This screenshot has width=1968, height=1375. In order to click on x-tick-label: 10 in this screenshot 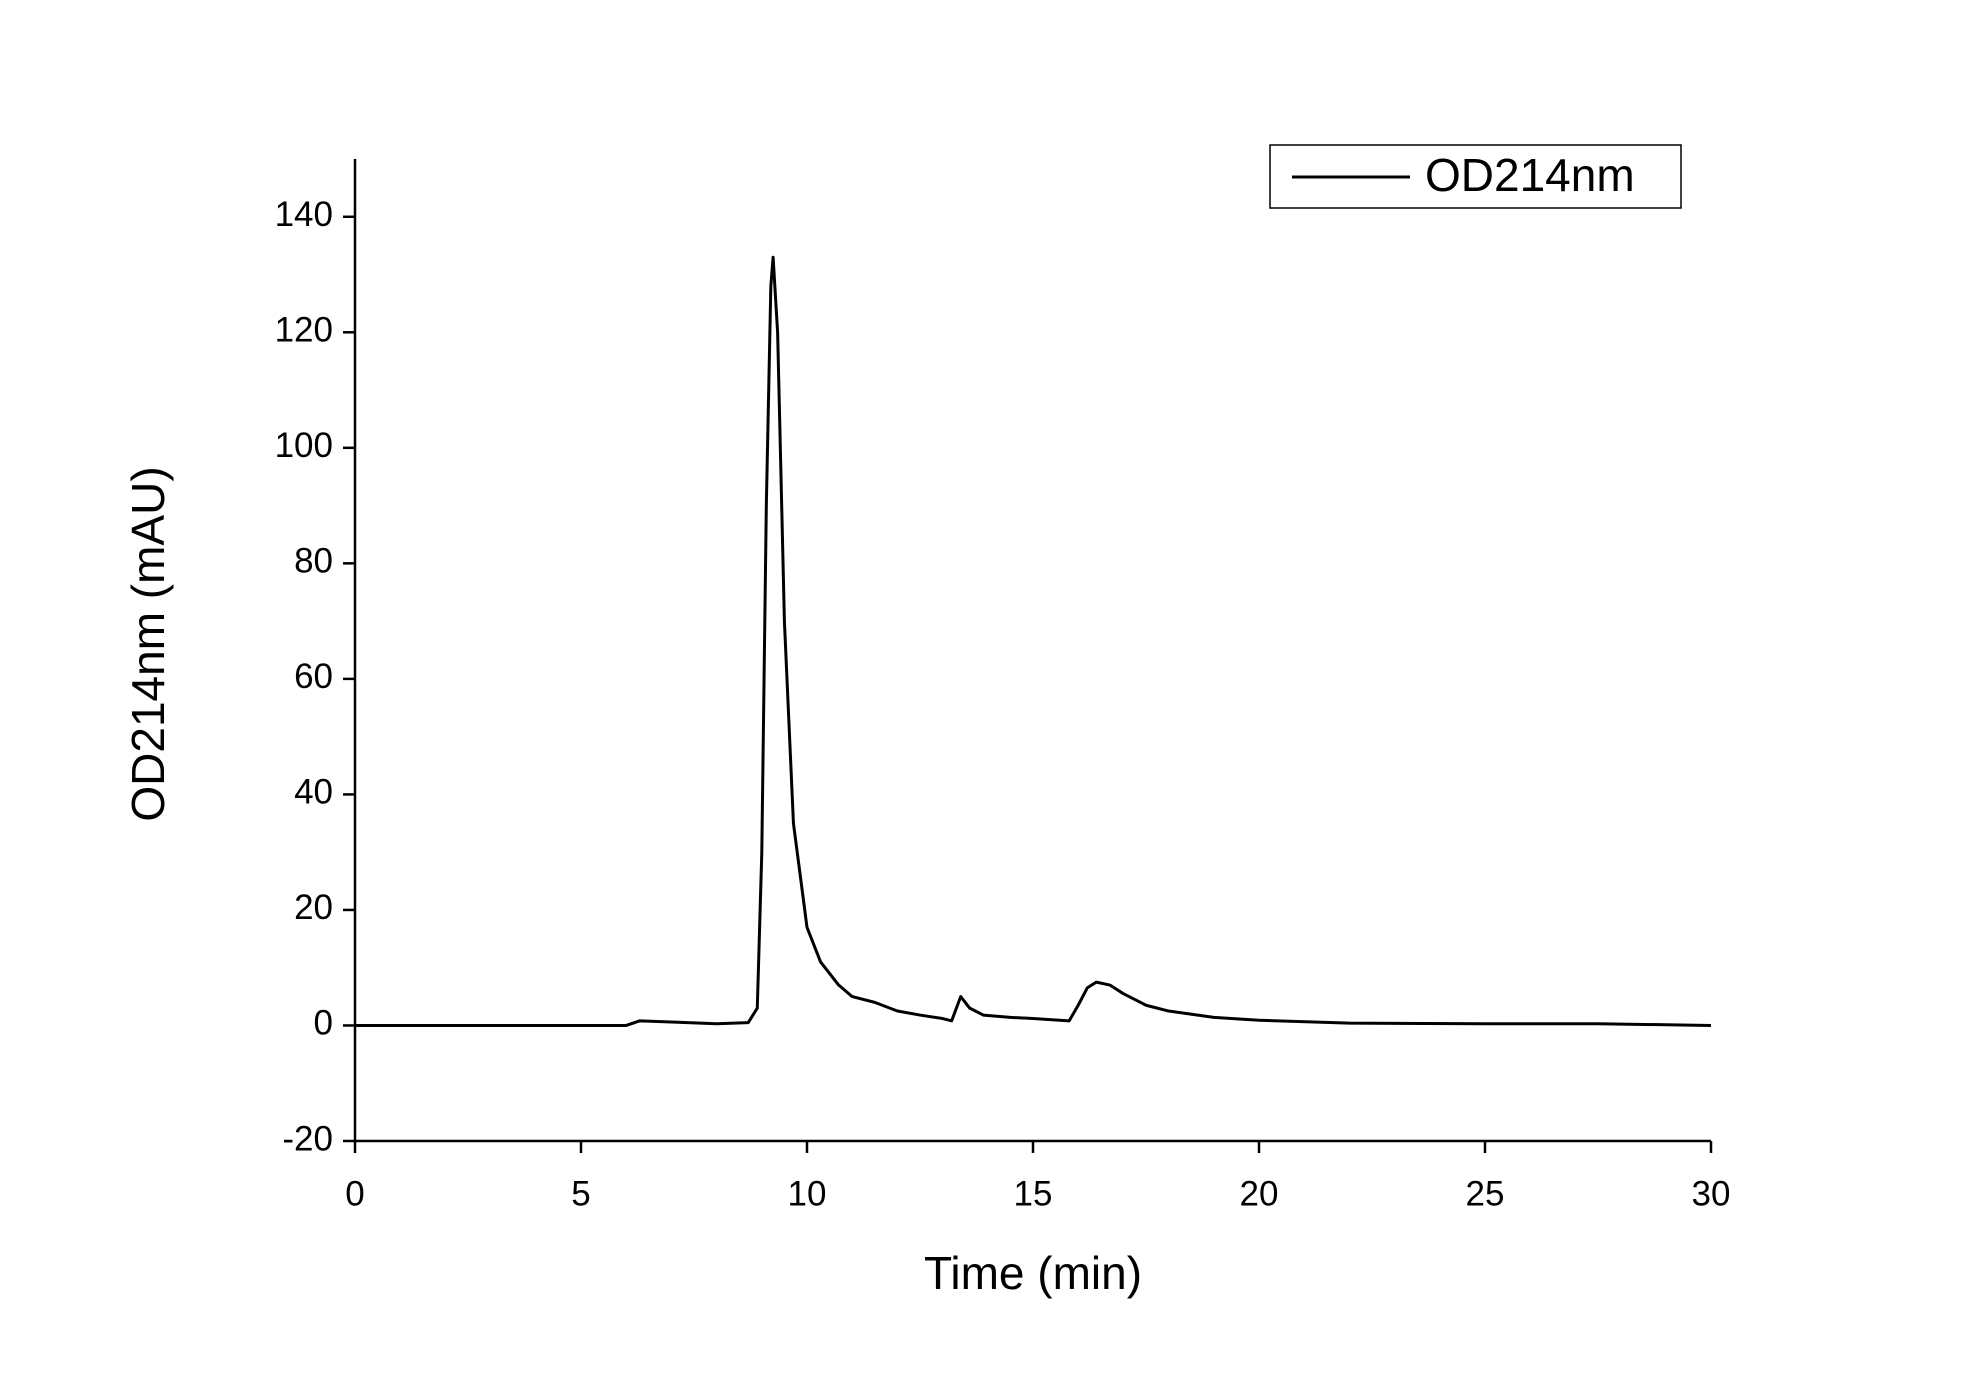, I will do `click(807, 1193)`.